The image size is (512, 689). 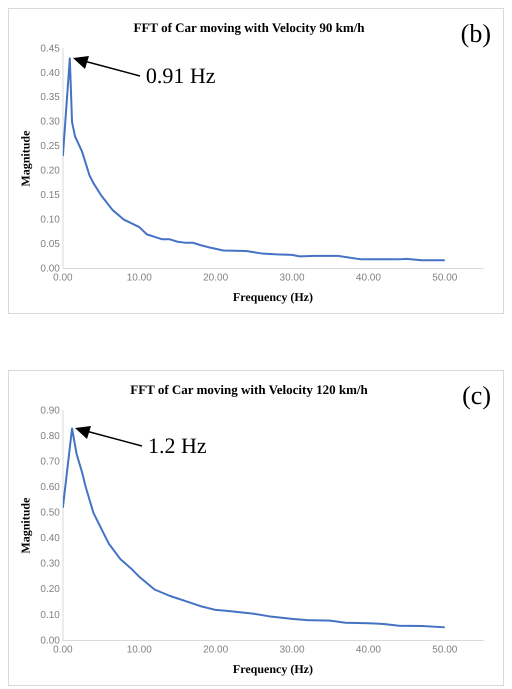 What do you see at coordinates (50, 48) in the screenshot?
I see `y-tick-label: 0.45` at bounding box center [50, 48].